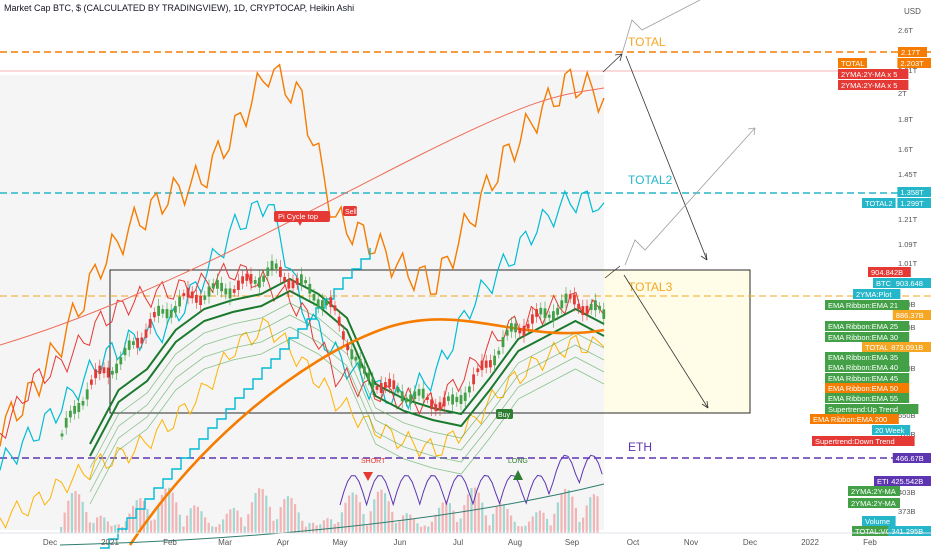 Image resolution: width=932 pixels, height=550 pixels. What do you see at coordinates (863, 441) in the screenshot?
I see `axis-tag: Supertrend:Down Trend` at bounding box center [863, 441].